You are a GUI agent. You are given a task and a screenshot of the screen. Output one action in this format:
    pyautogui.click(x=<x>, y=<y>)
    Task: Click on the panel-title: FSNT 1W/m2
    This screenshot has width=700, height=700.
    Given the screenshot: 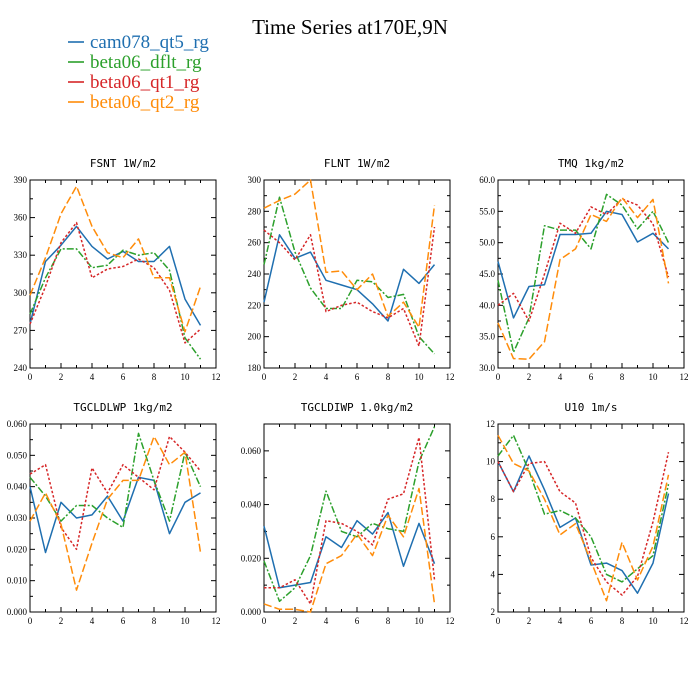 What is the action you would take?
    pyautogui.click(x=123, y=163)
    